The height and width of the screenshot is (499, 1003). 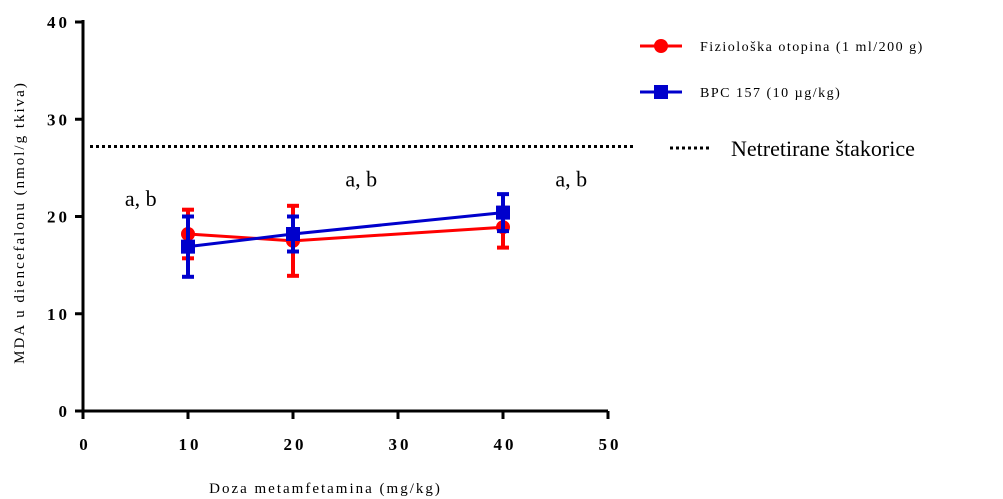 I want to click on plot-area, so click(x=345, y=235).